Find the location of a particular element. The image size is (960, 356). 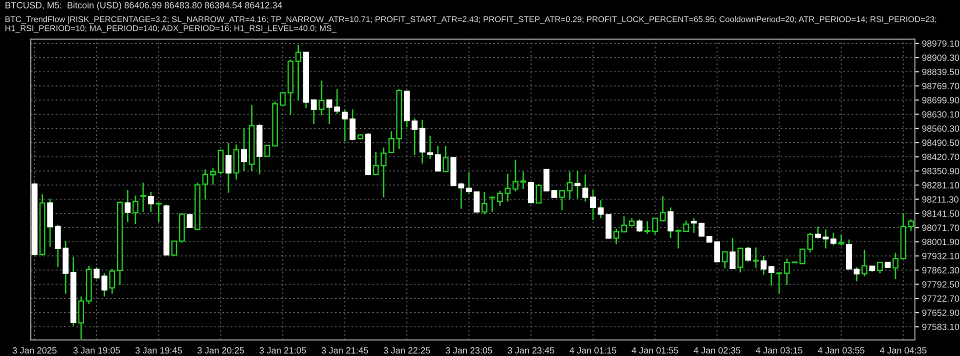

y-tick-label: 98630.10 is located at coordinates (941, 114).